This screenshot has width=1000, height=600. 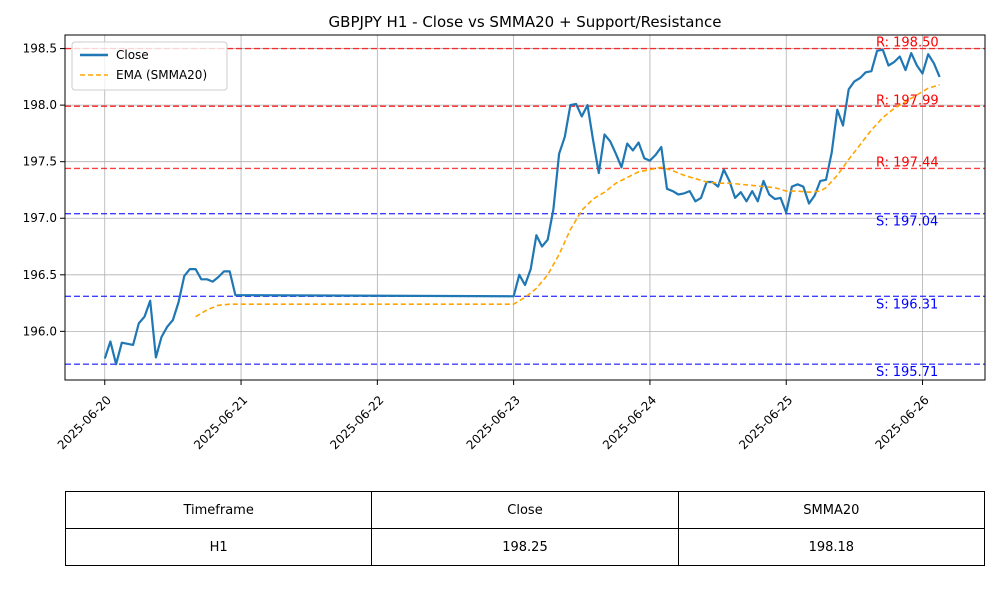 I want to click on x-tick-label: 2025-06-20, so click(x=84, y=422).